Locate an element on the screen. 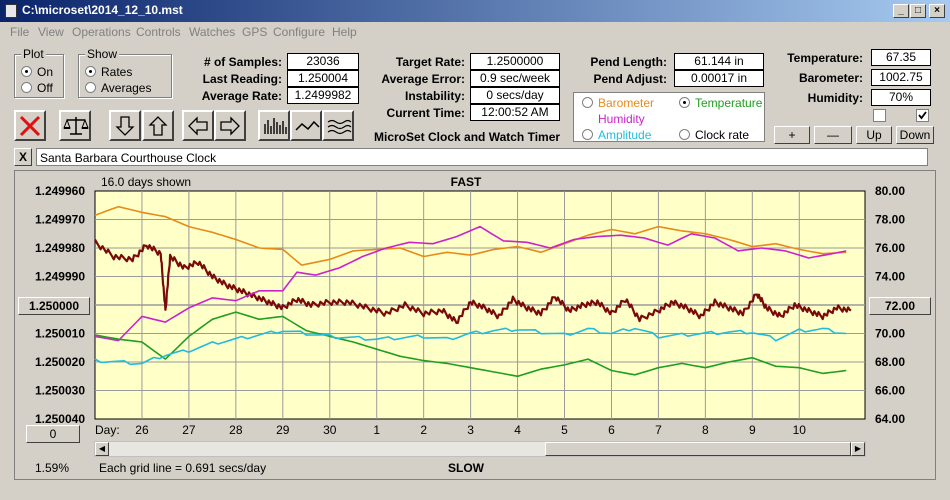 This screenshot has width=950, height=500. app-caption: MicroSet Clock and Watch Timer is located at coordinates (467, 137).